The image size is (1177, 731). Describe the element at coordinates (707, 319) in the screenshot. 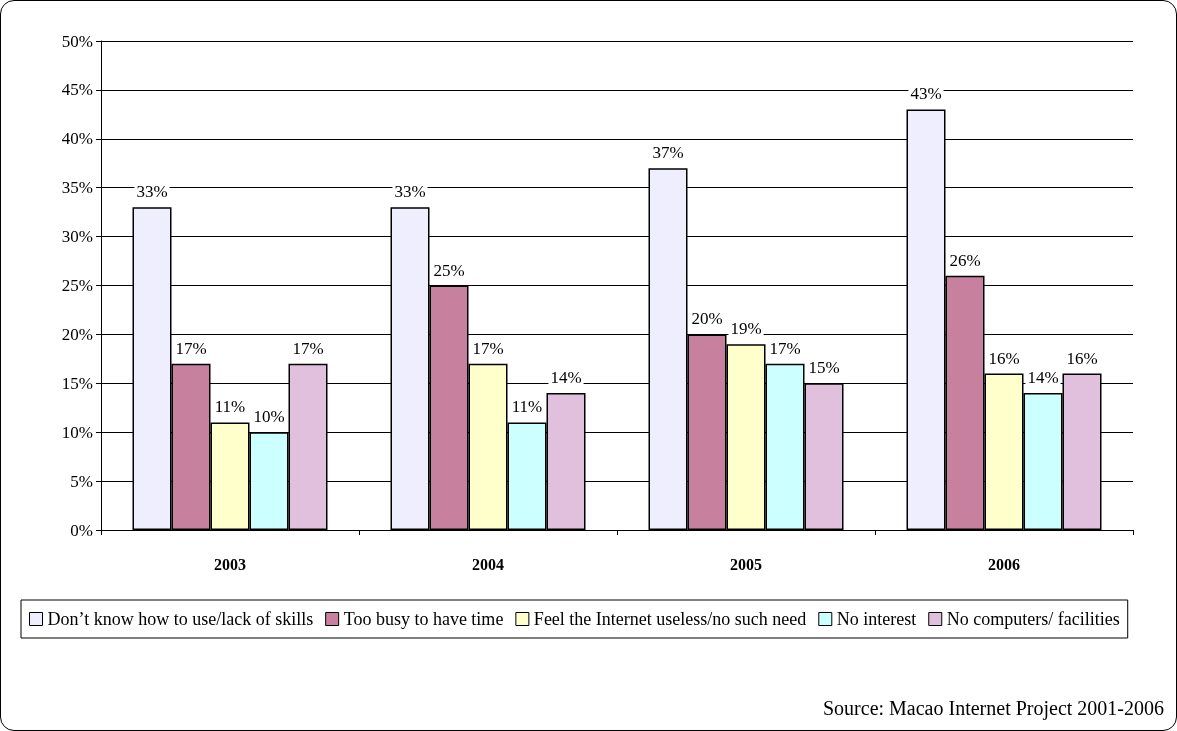

I see `data-label: 20%` at that location.